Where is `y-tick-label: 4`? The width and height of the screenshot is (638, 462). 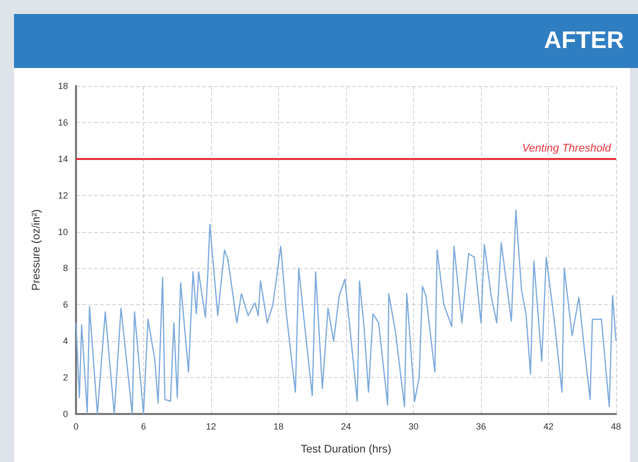
y-tick-label: 4 is located at coordinates (65, 341).